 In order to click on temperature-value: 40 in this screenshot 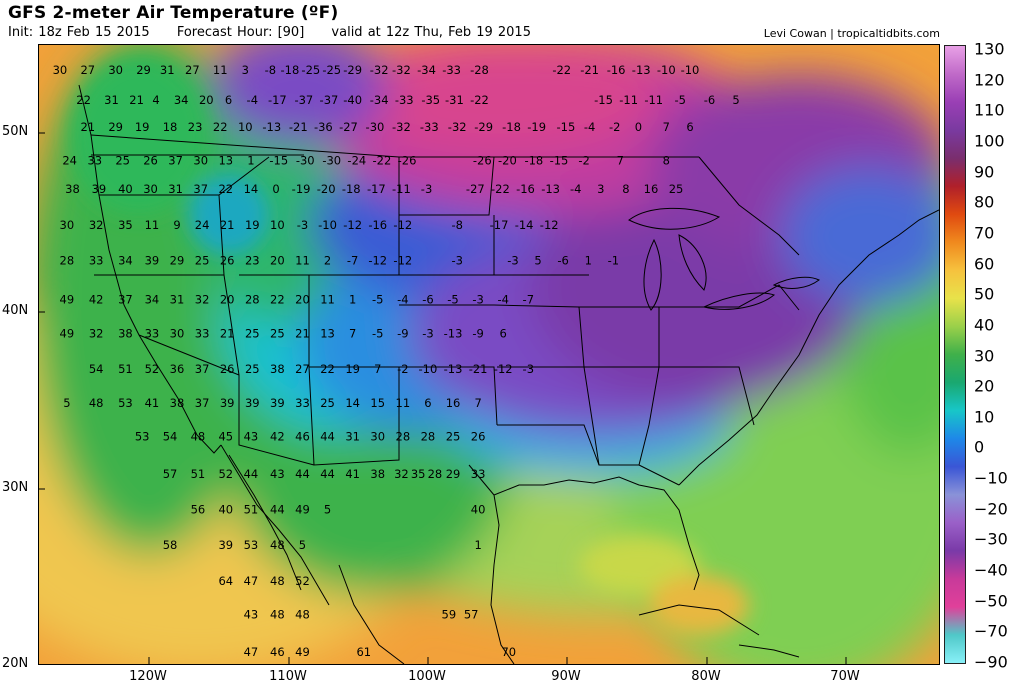, I will do `click(478, 510)`.